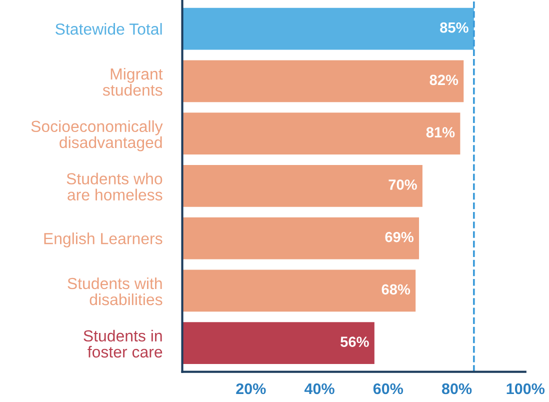 This screenshot has width=549, height=402. Describe the element at coordinates (440, 132) in the screenshot. I see `data-label: 81%` at that location.